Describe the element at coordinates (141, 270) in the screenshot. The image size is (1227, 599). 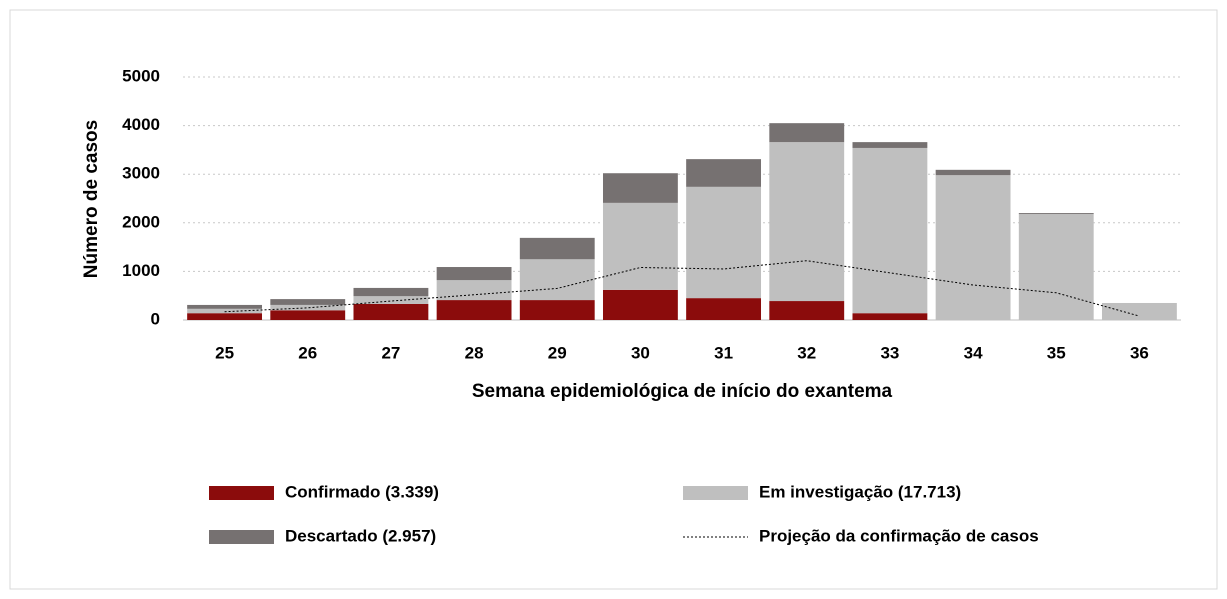
I see `y-tick-label: 1000` at that location.